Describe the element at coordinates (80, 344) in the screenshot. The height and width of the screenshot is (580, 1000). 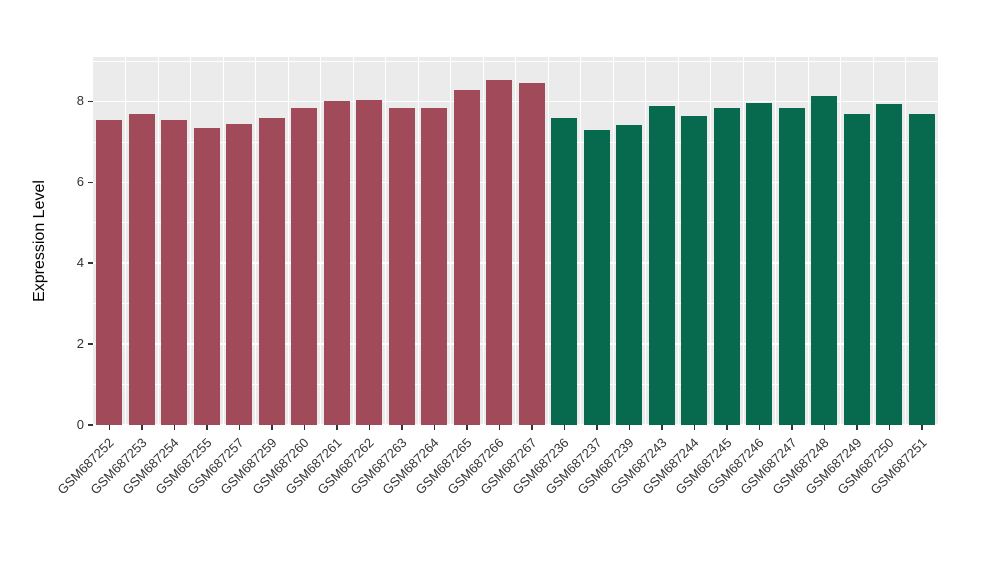
I see `y-tick-label: 2` at that location.